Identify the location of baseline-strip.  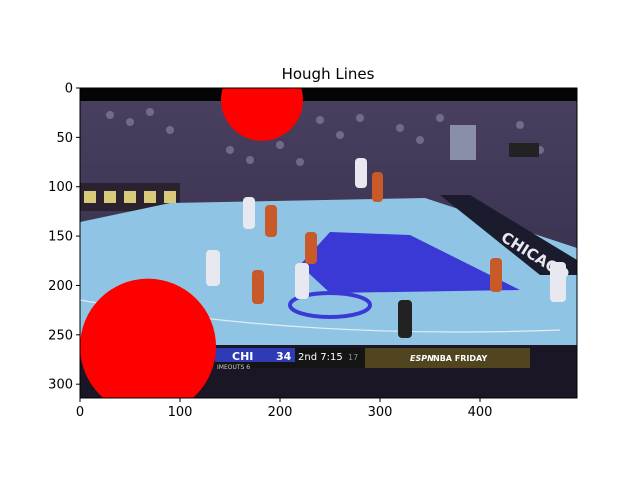
(508, 235).